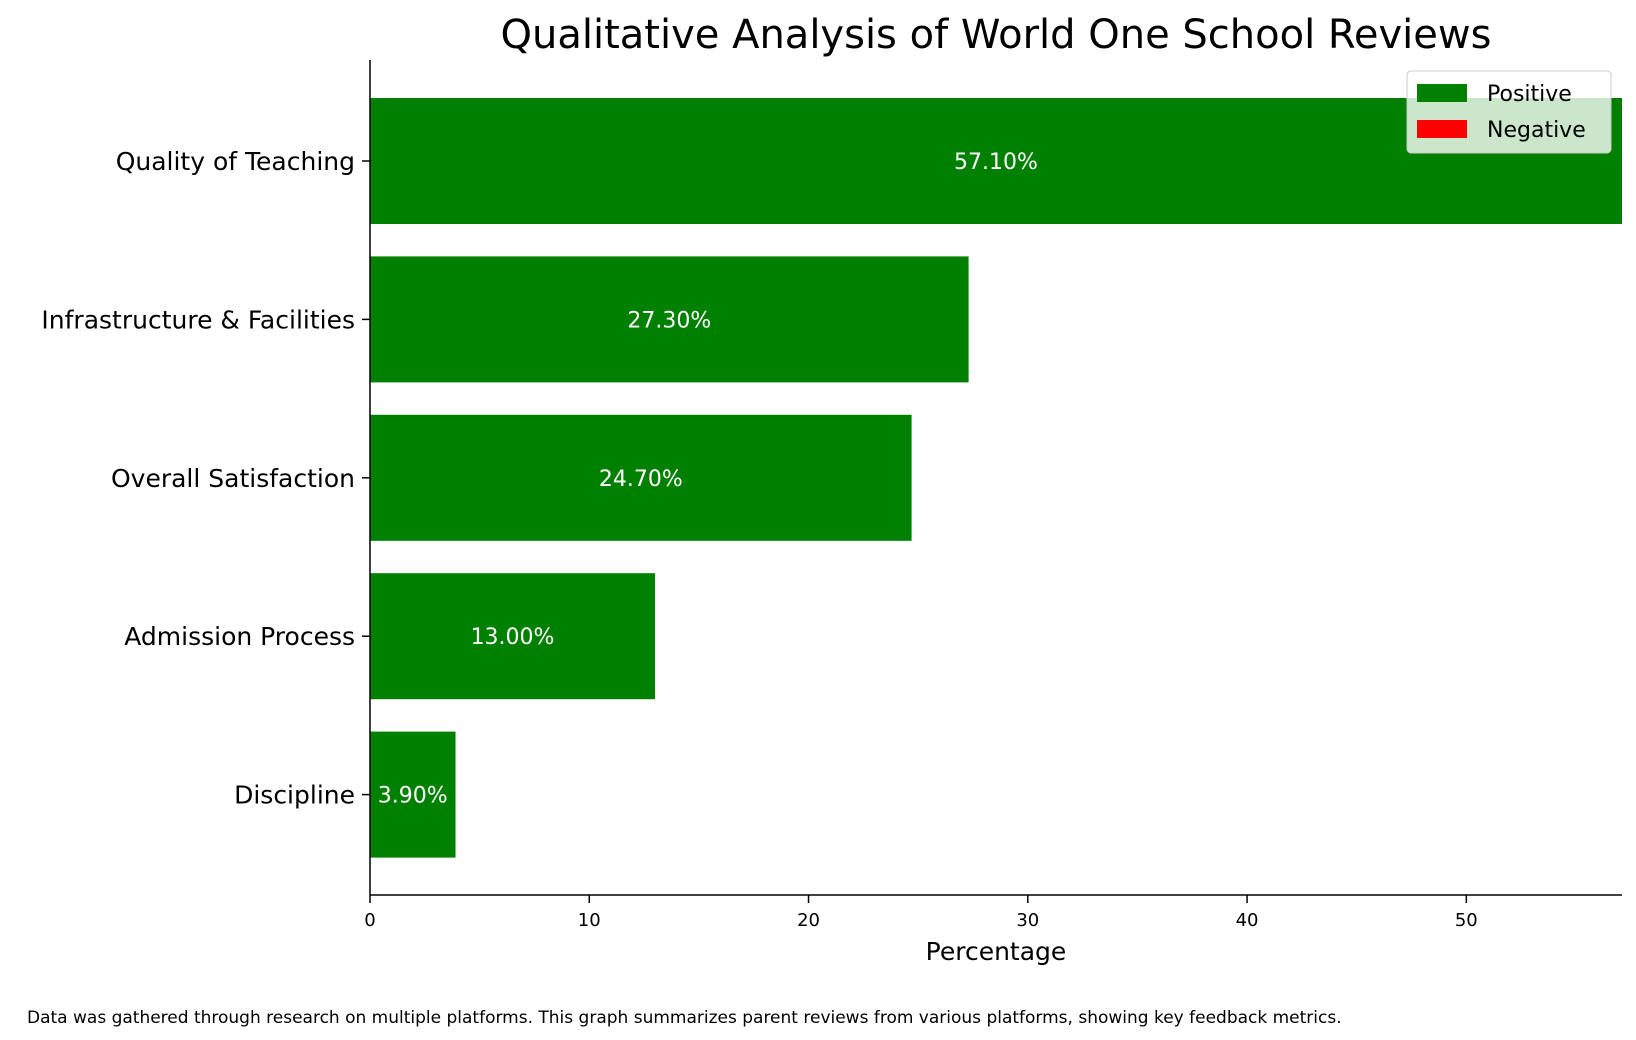 The height and width of the screenshot is (1040, 1636). I want to click on bar-value-label: 3.90%, so click(413, 796).